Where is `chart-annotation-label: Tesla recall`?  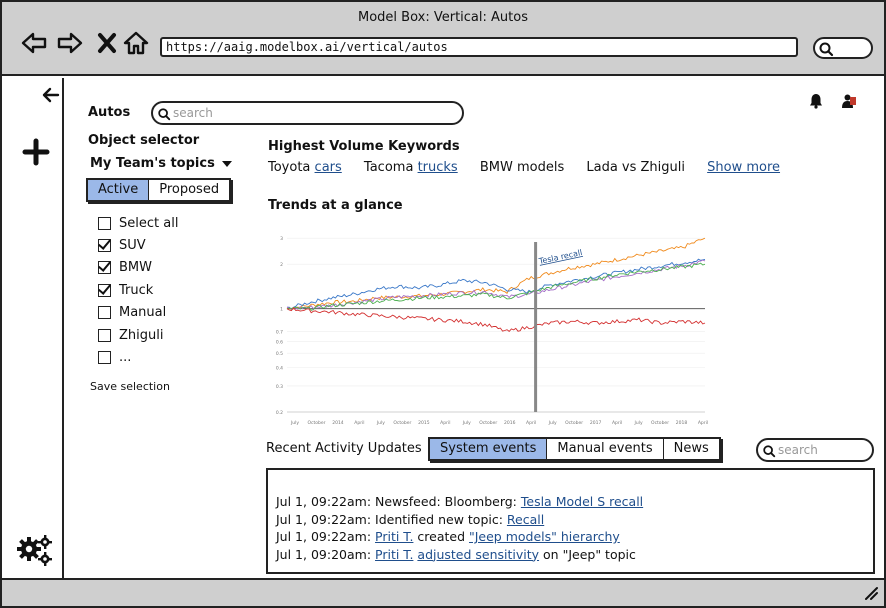
chart-annotation-label: Tesla recall is located at coordinates (560, 257).